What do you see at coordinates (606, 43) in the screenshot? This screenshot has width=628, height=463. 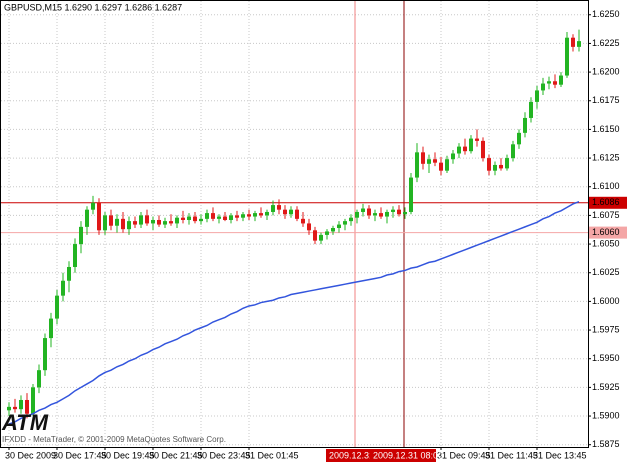 I see `y-tick-label: 1.6225` at bounding box center [606, 43].